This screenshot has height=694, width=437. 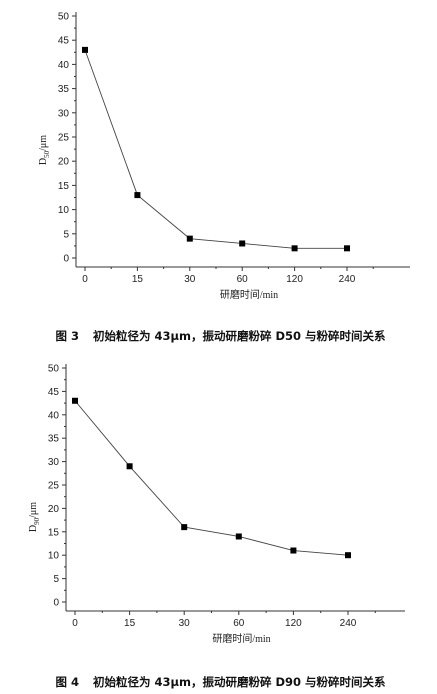 What do you see at coordinates (47, 154) in the screenshot?
I see `y-axis-title-subscript: 50` at bounding box center [47, 154].